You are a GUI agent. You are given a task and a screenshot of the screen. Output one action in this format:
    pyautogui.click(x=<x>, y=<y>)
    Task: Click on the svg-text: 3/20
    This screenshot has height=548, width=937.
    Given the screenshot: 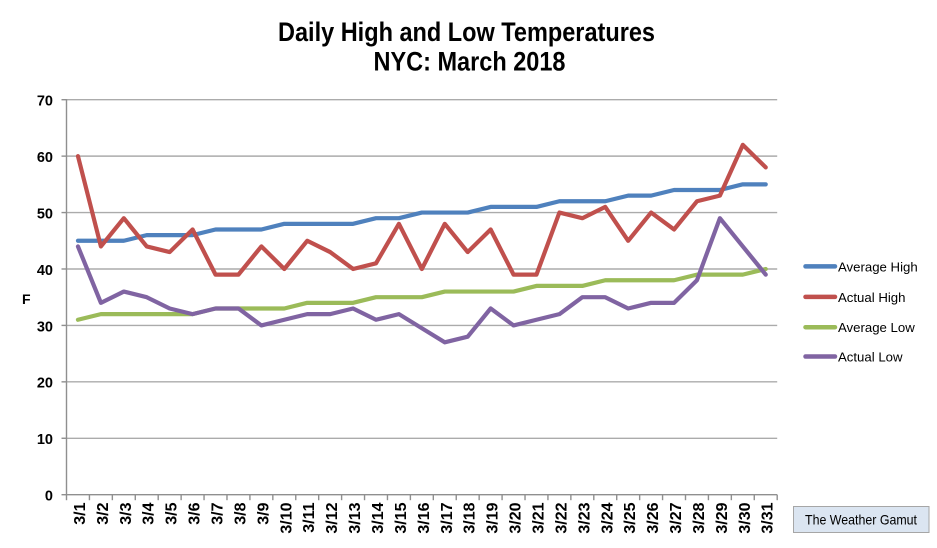 What is the action you would take?
    pyautogui.click(x=516, y=517)
    